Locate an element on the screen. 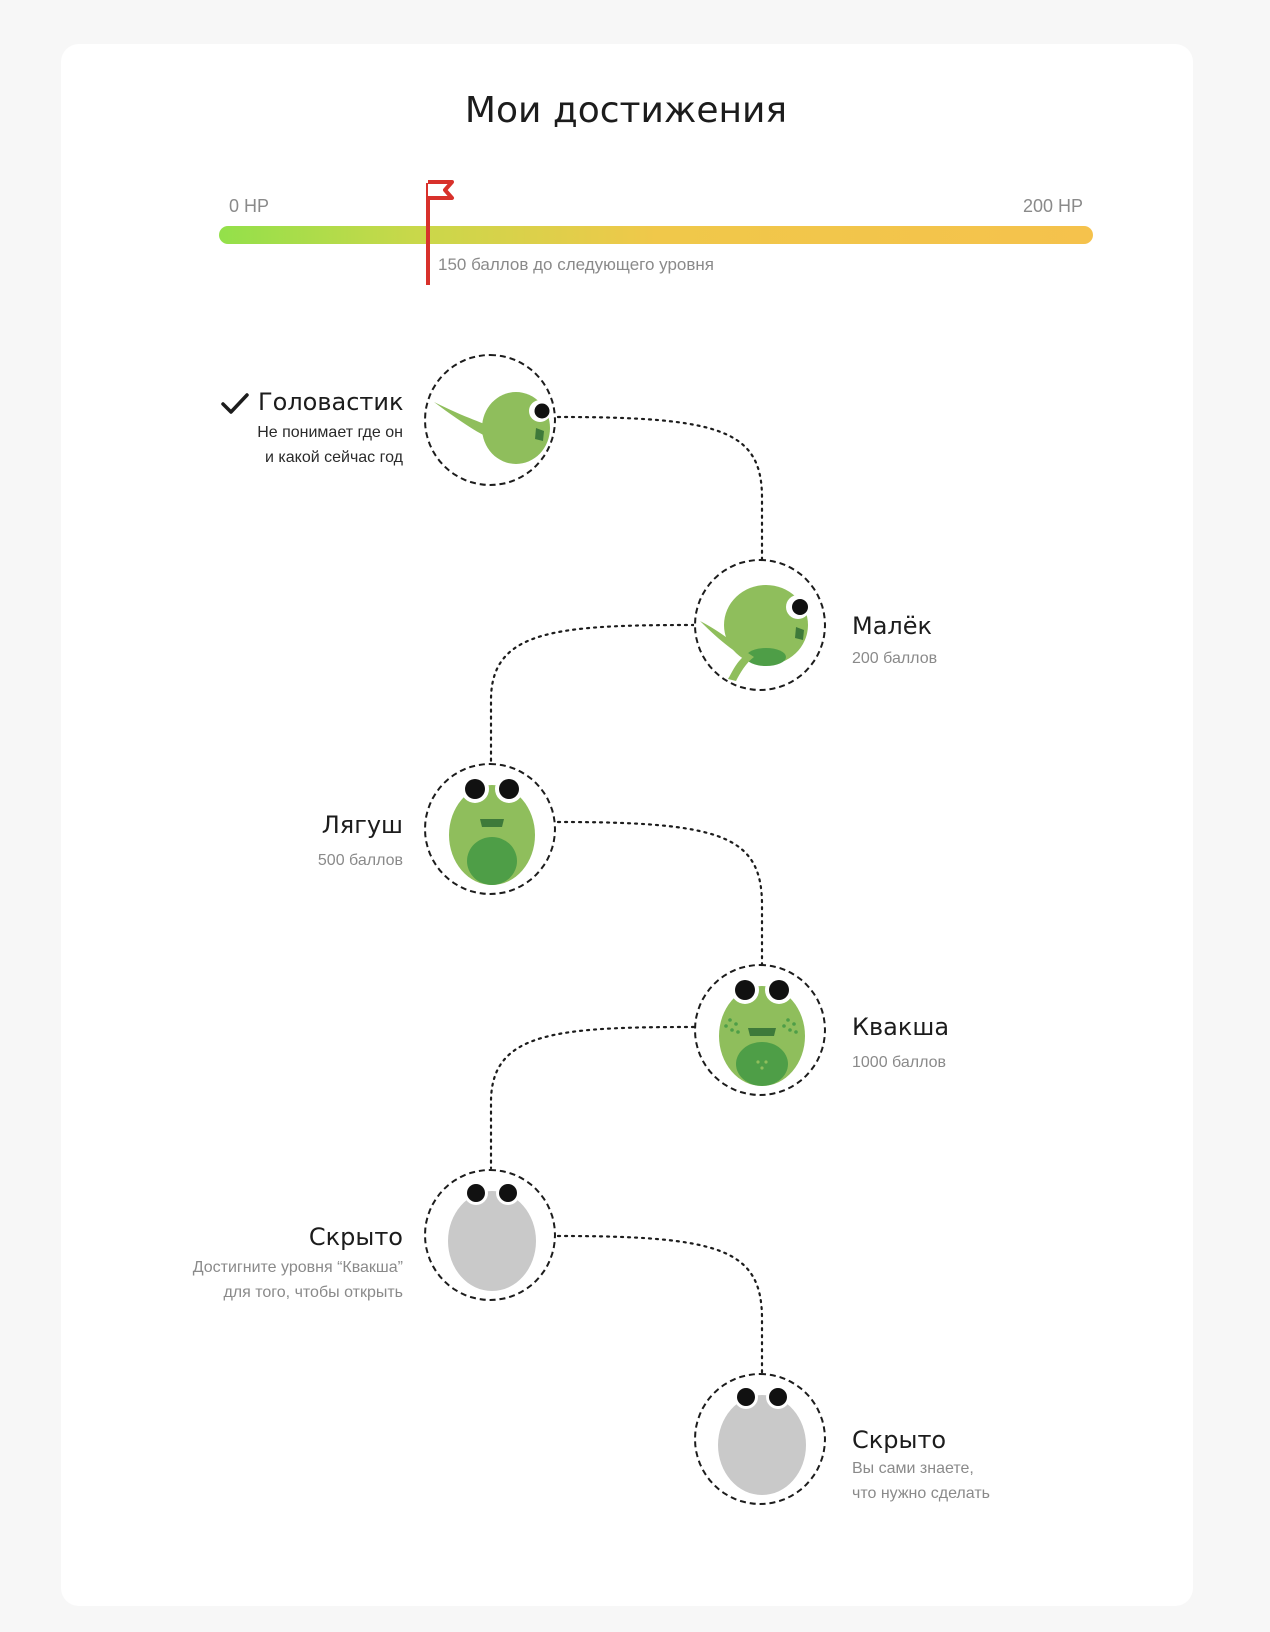 This screenshot has width=1270, height=1632. level-name: Квакша is located at coordinates (901, 1027).